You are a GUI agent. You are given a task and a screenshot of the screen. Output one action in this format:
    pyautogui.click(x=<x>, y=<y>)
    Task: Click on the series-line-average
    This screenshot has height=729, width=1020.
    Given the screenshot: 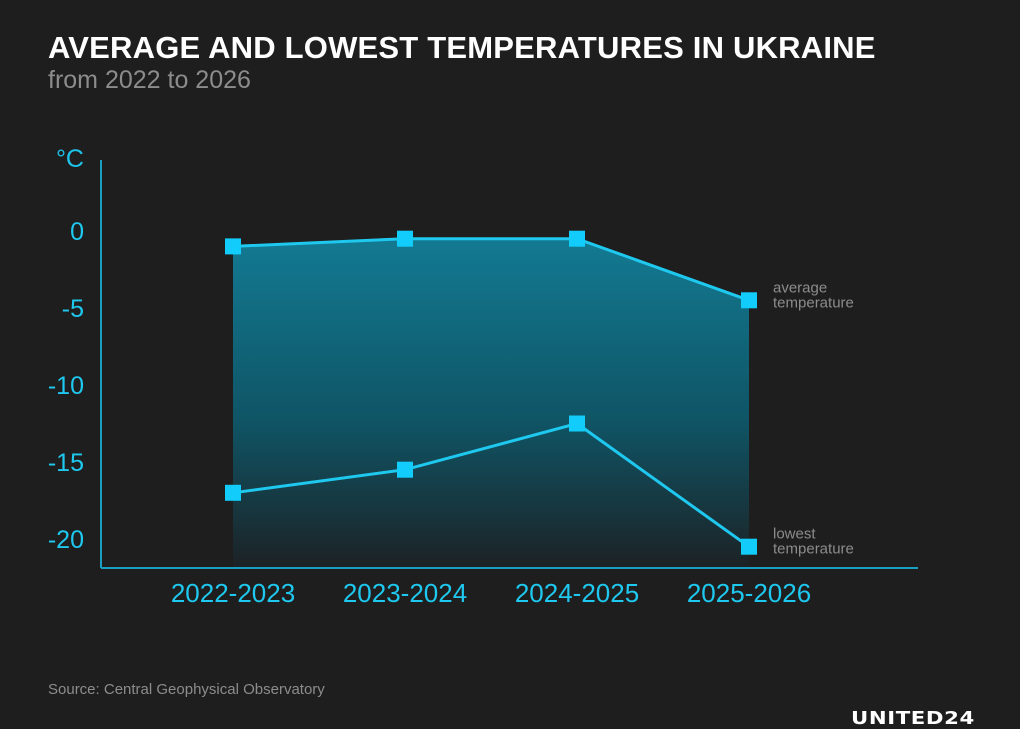 What is the action you would take?
    pyautogui.click(x=491, y=269)
    